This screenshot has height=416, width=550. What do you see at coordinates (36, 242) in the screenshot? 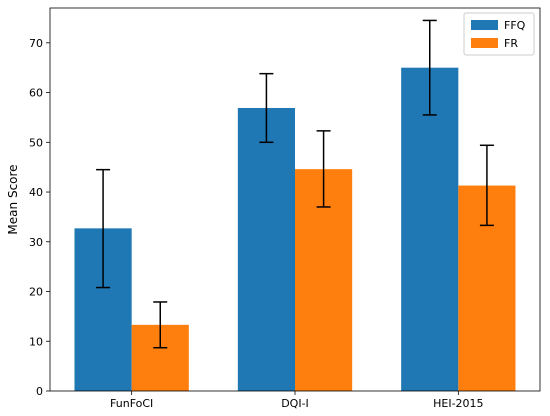
I see `y-tick-label: 30` at bounding box center [36, 242].